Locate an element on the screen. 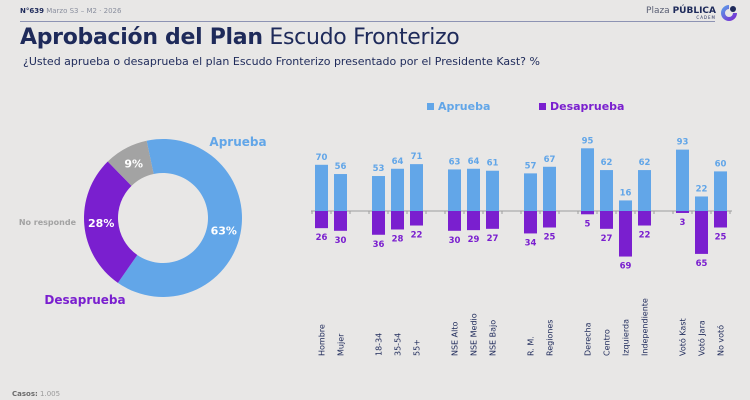 The width and height of the screenshot is (750, 400). category-label: NSE Bajo is located at coordinates (493, 338).